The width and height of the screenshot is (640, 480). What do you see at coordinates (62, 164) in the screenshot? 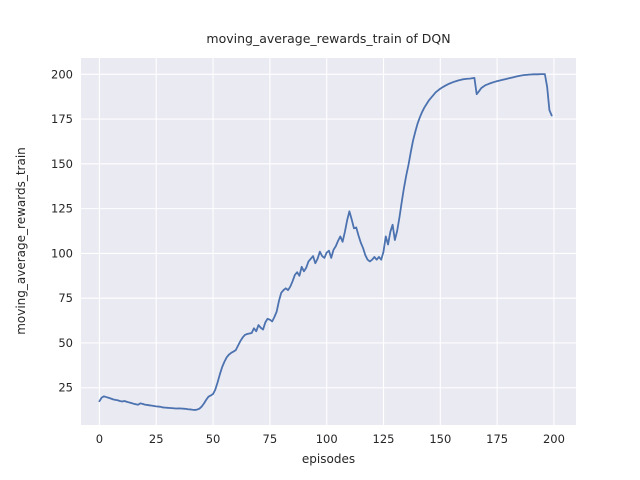
I see `y-tick-label: 150` at bounding box center [62, 164].